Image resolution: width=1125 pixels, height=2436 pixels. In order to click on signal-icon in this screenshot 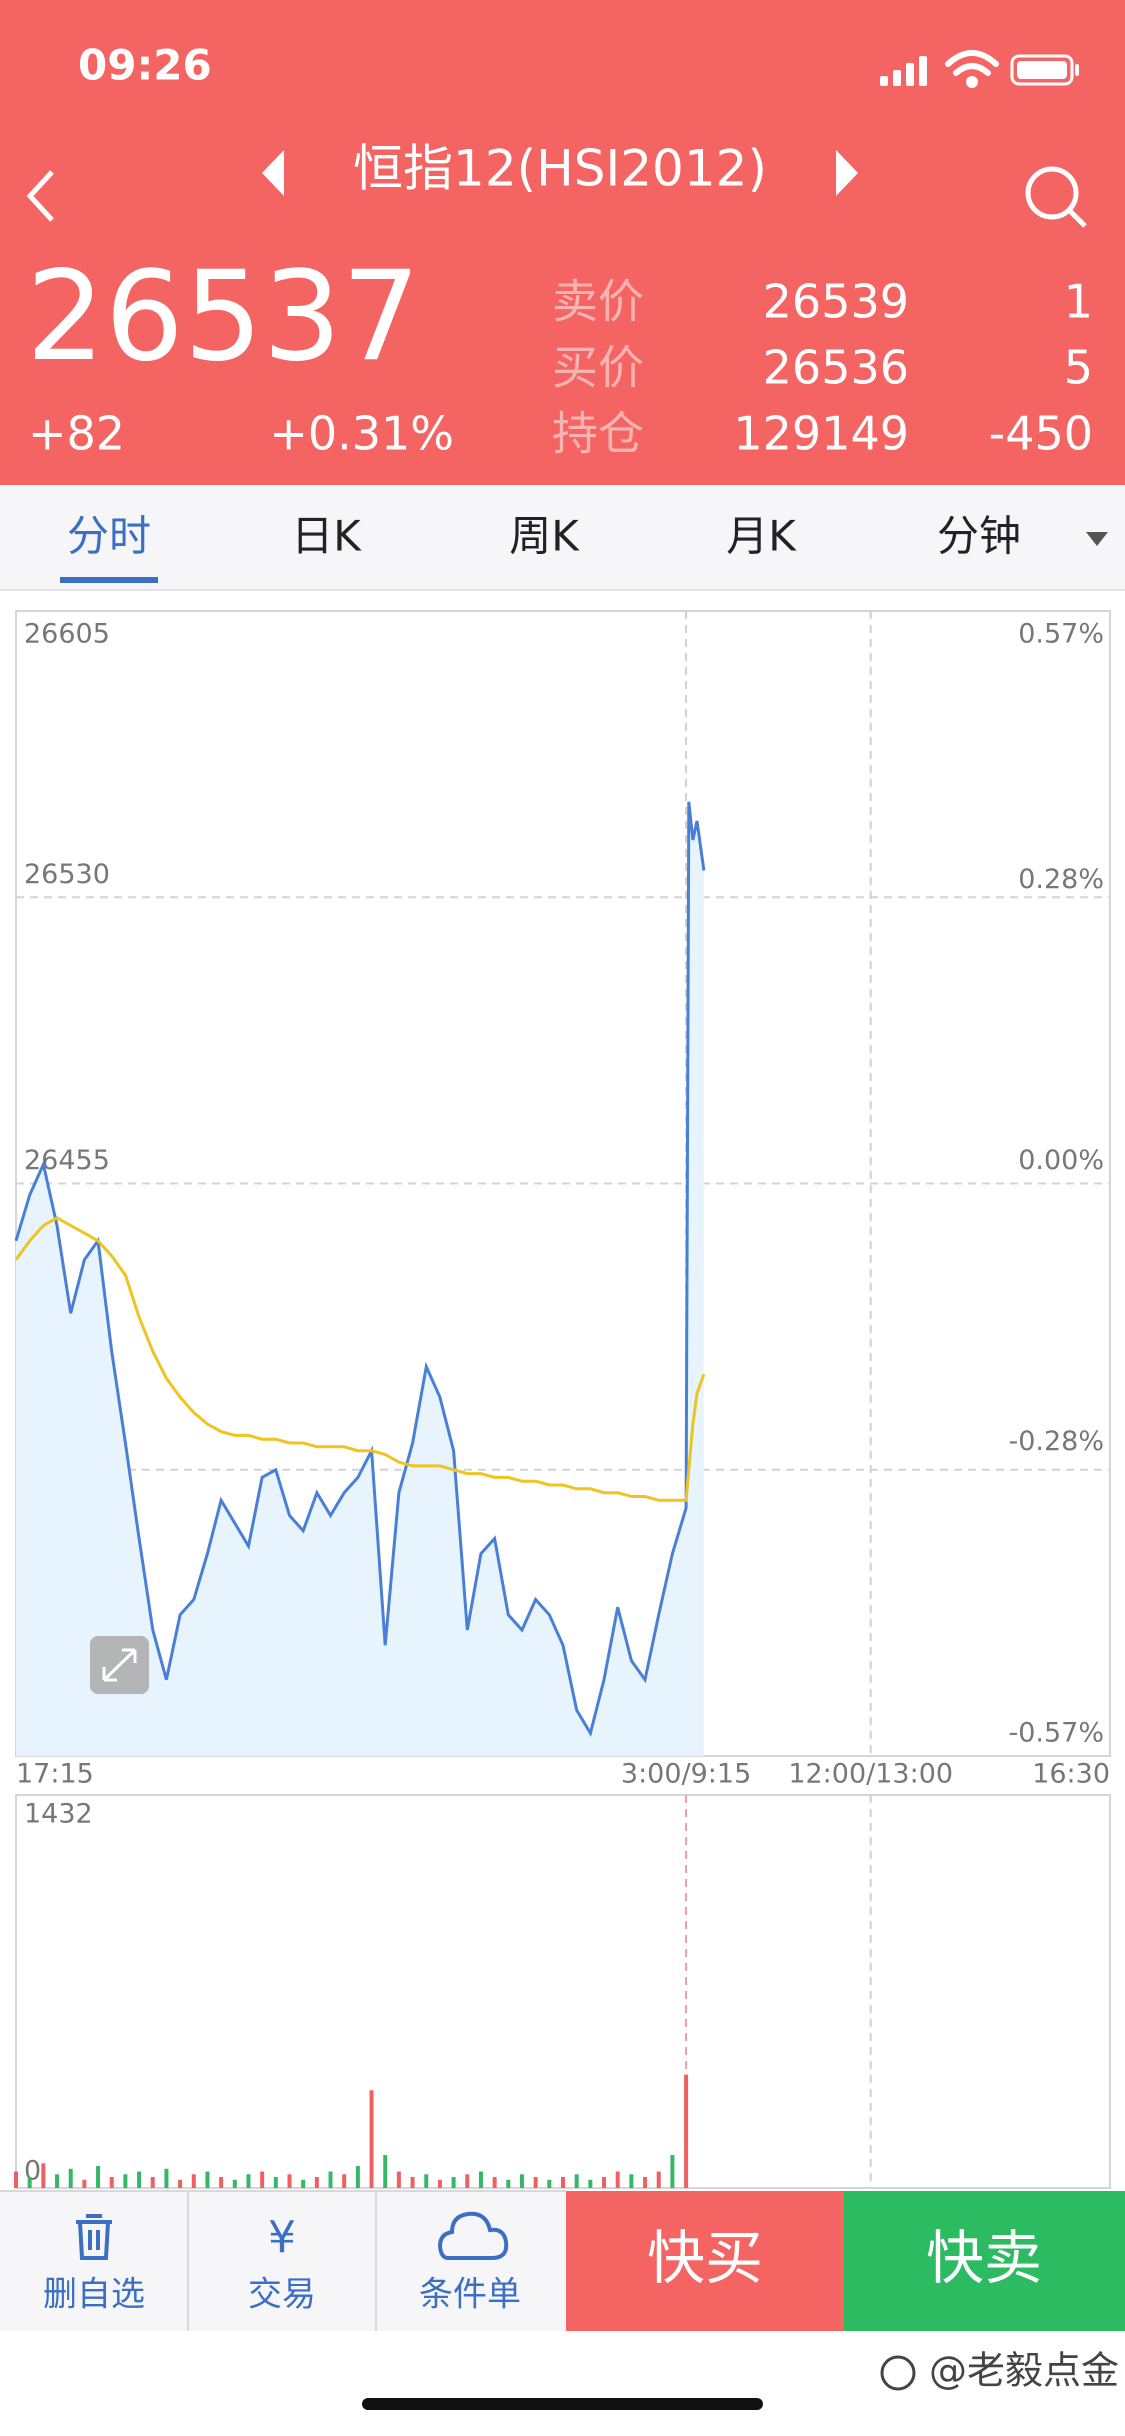, I will do `click(903, 71)`.